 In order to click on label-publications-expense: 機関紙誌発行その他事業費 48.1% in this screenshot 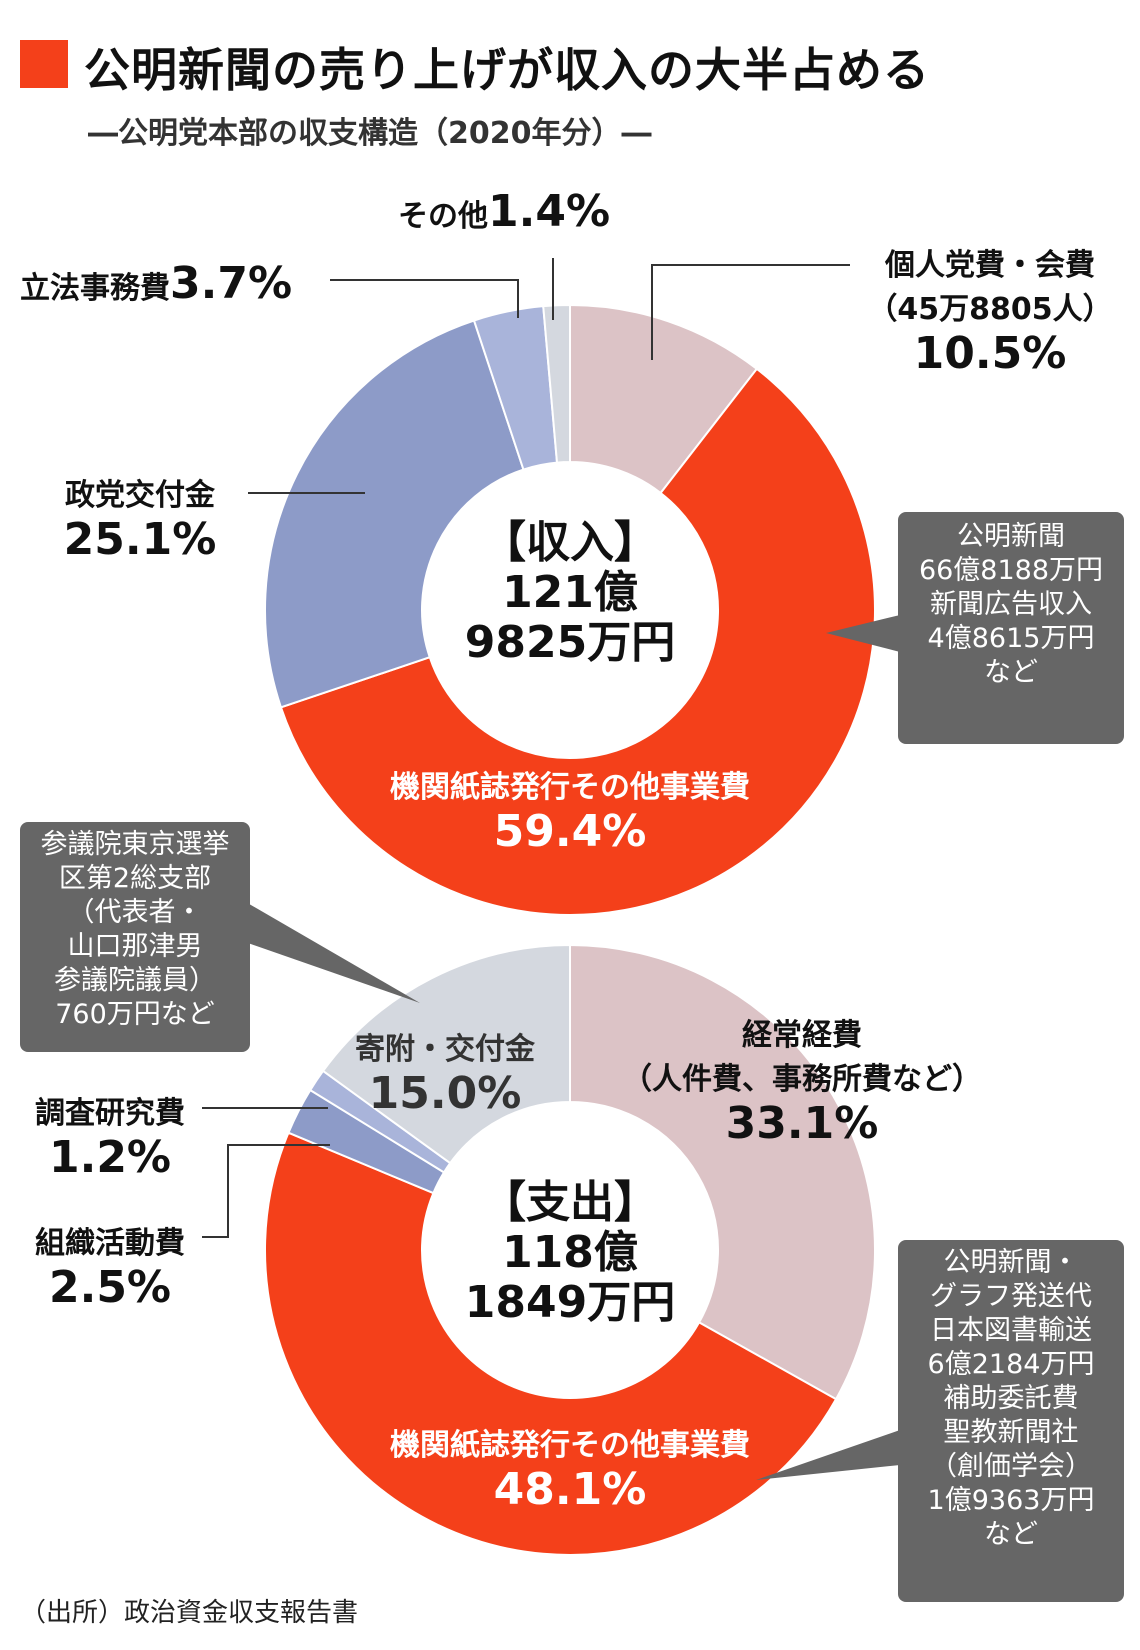, I will do `click(570, 1471)`.